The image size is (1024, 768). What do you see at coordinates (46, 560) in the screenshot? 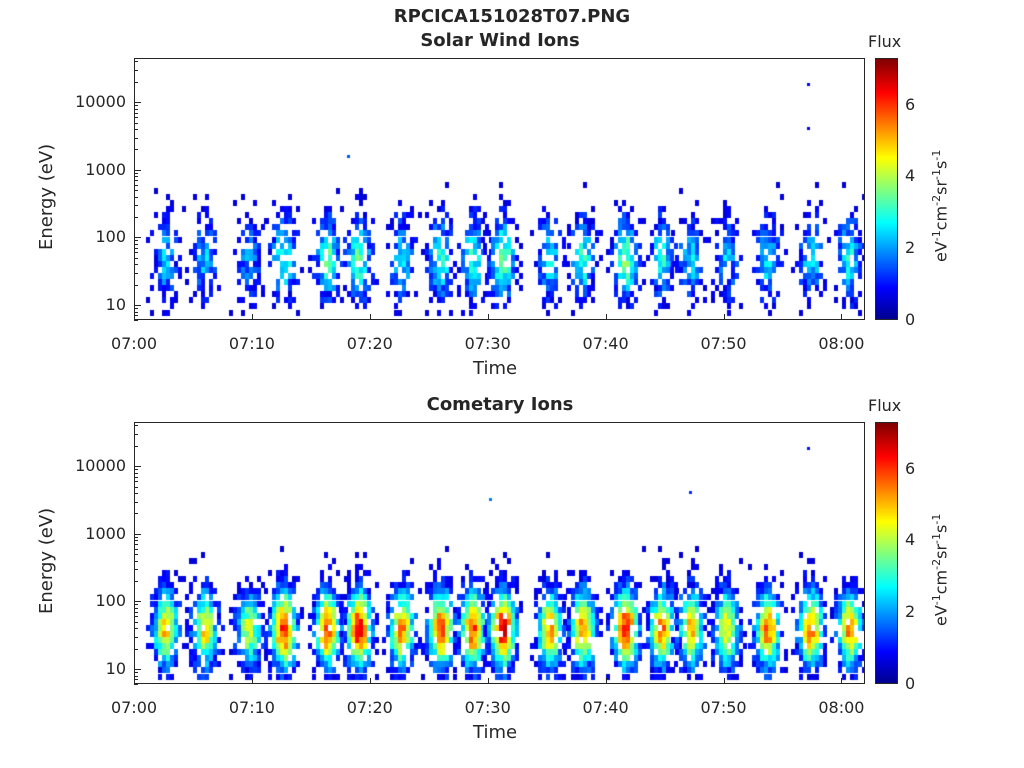
I see `y-axis-label: Energy (eV)` at bounding box center [46, 560].